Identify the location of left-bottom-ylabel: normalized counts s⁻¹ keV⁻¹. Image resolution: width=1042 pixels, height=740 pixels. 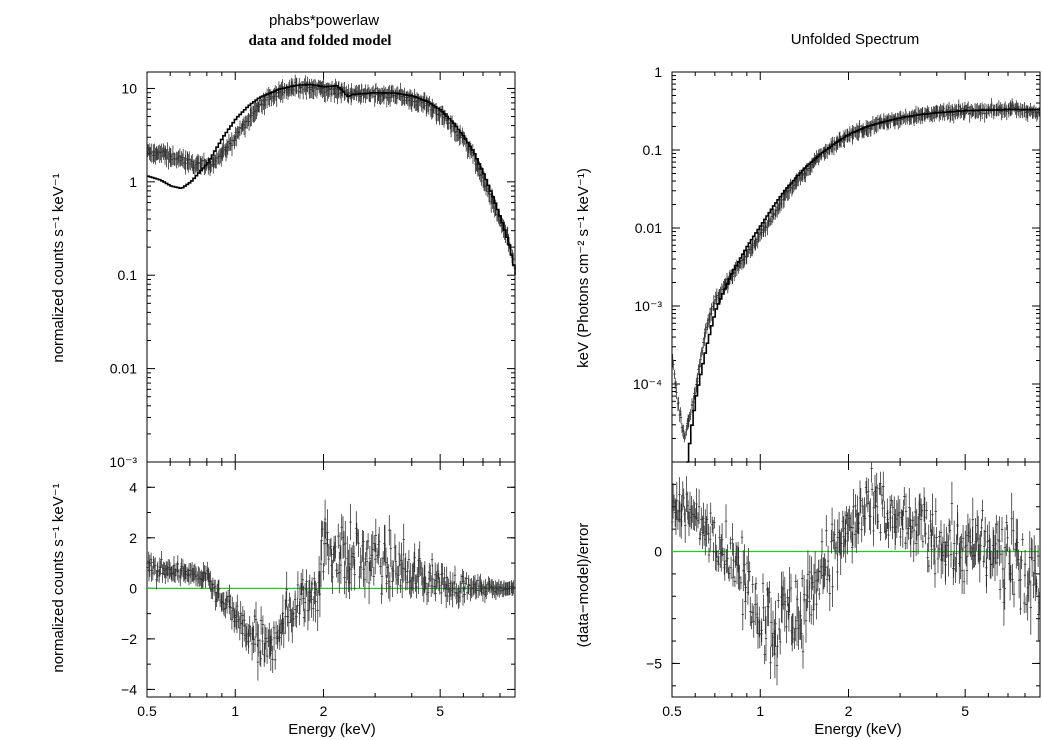
(58, 577).